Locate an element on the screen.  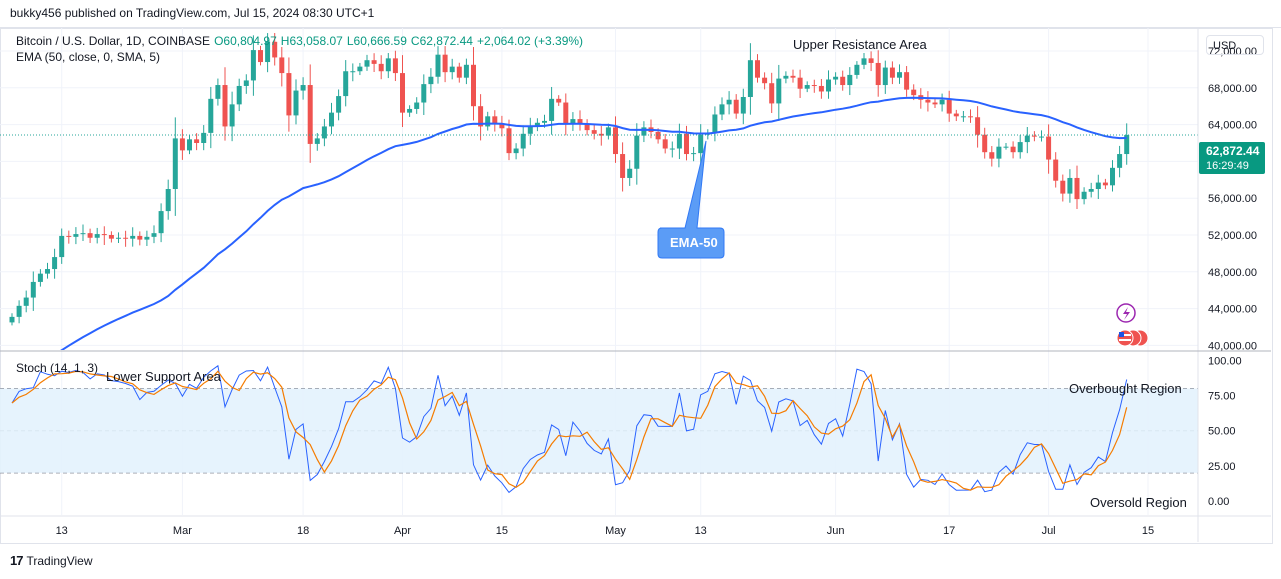
legend-ema: EMA (50, close, 0, SMA, 5) is located at coordinates (88, 57).